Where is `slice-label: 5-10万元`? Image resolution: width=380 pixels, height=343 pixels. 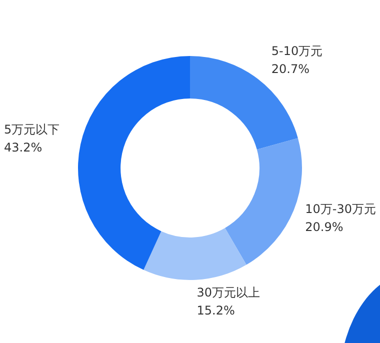
slice-label: 5-10万元 is located at coordinates (297, 51).